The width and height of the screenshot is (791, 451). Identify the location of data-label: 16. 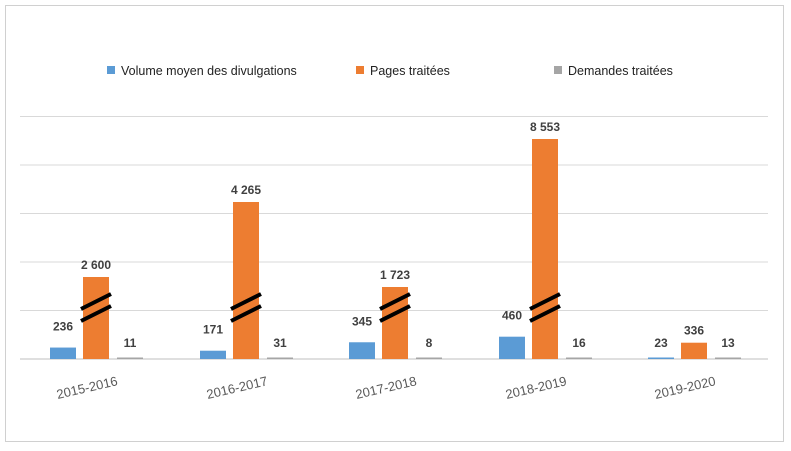
(579, 343).